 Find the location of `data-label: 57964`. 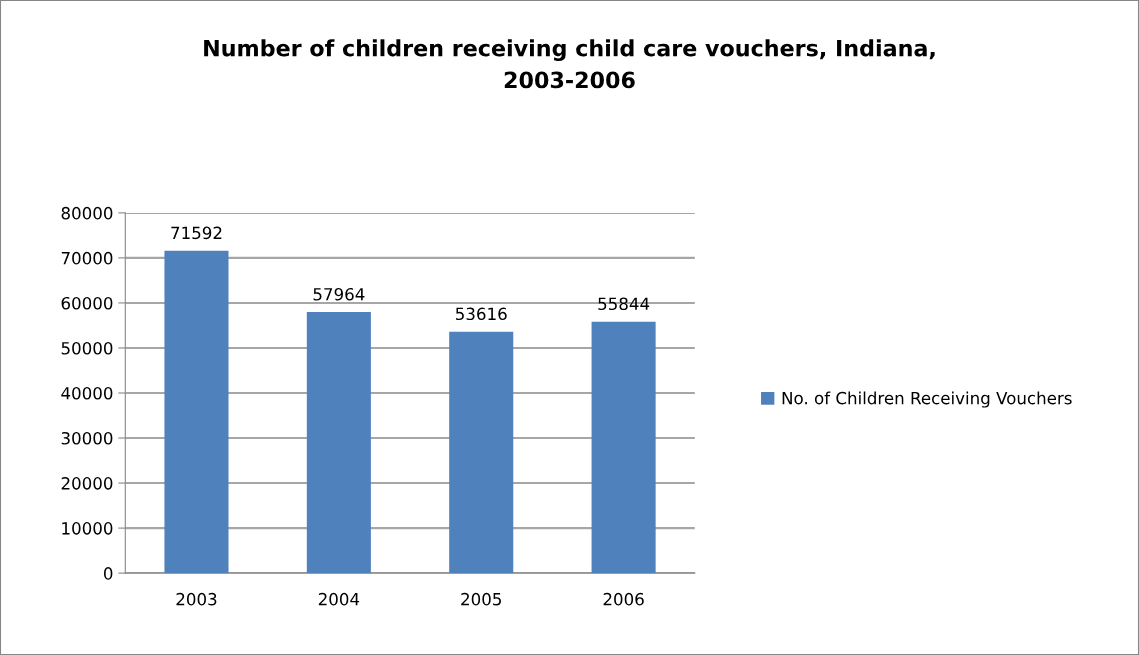

data-label: 57964 is located at coordinates (339, 294).